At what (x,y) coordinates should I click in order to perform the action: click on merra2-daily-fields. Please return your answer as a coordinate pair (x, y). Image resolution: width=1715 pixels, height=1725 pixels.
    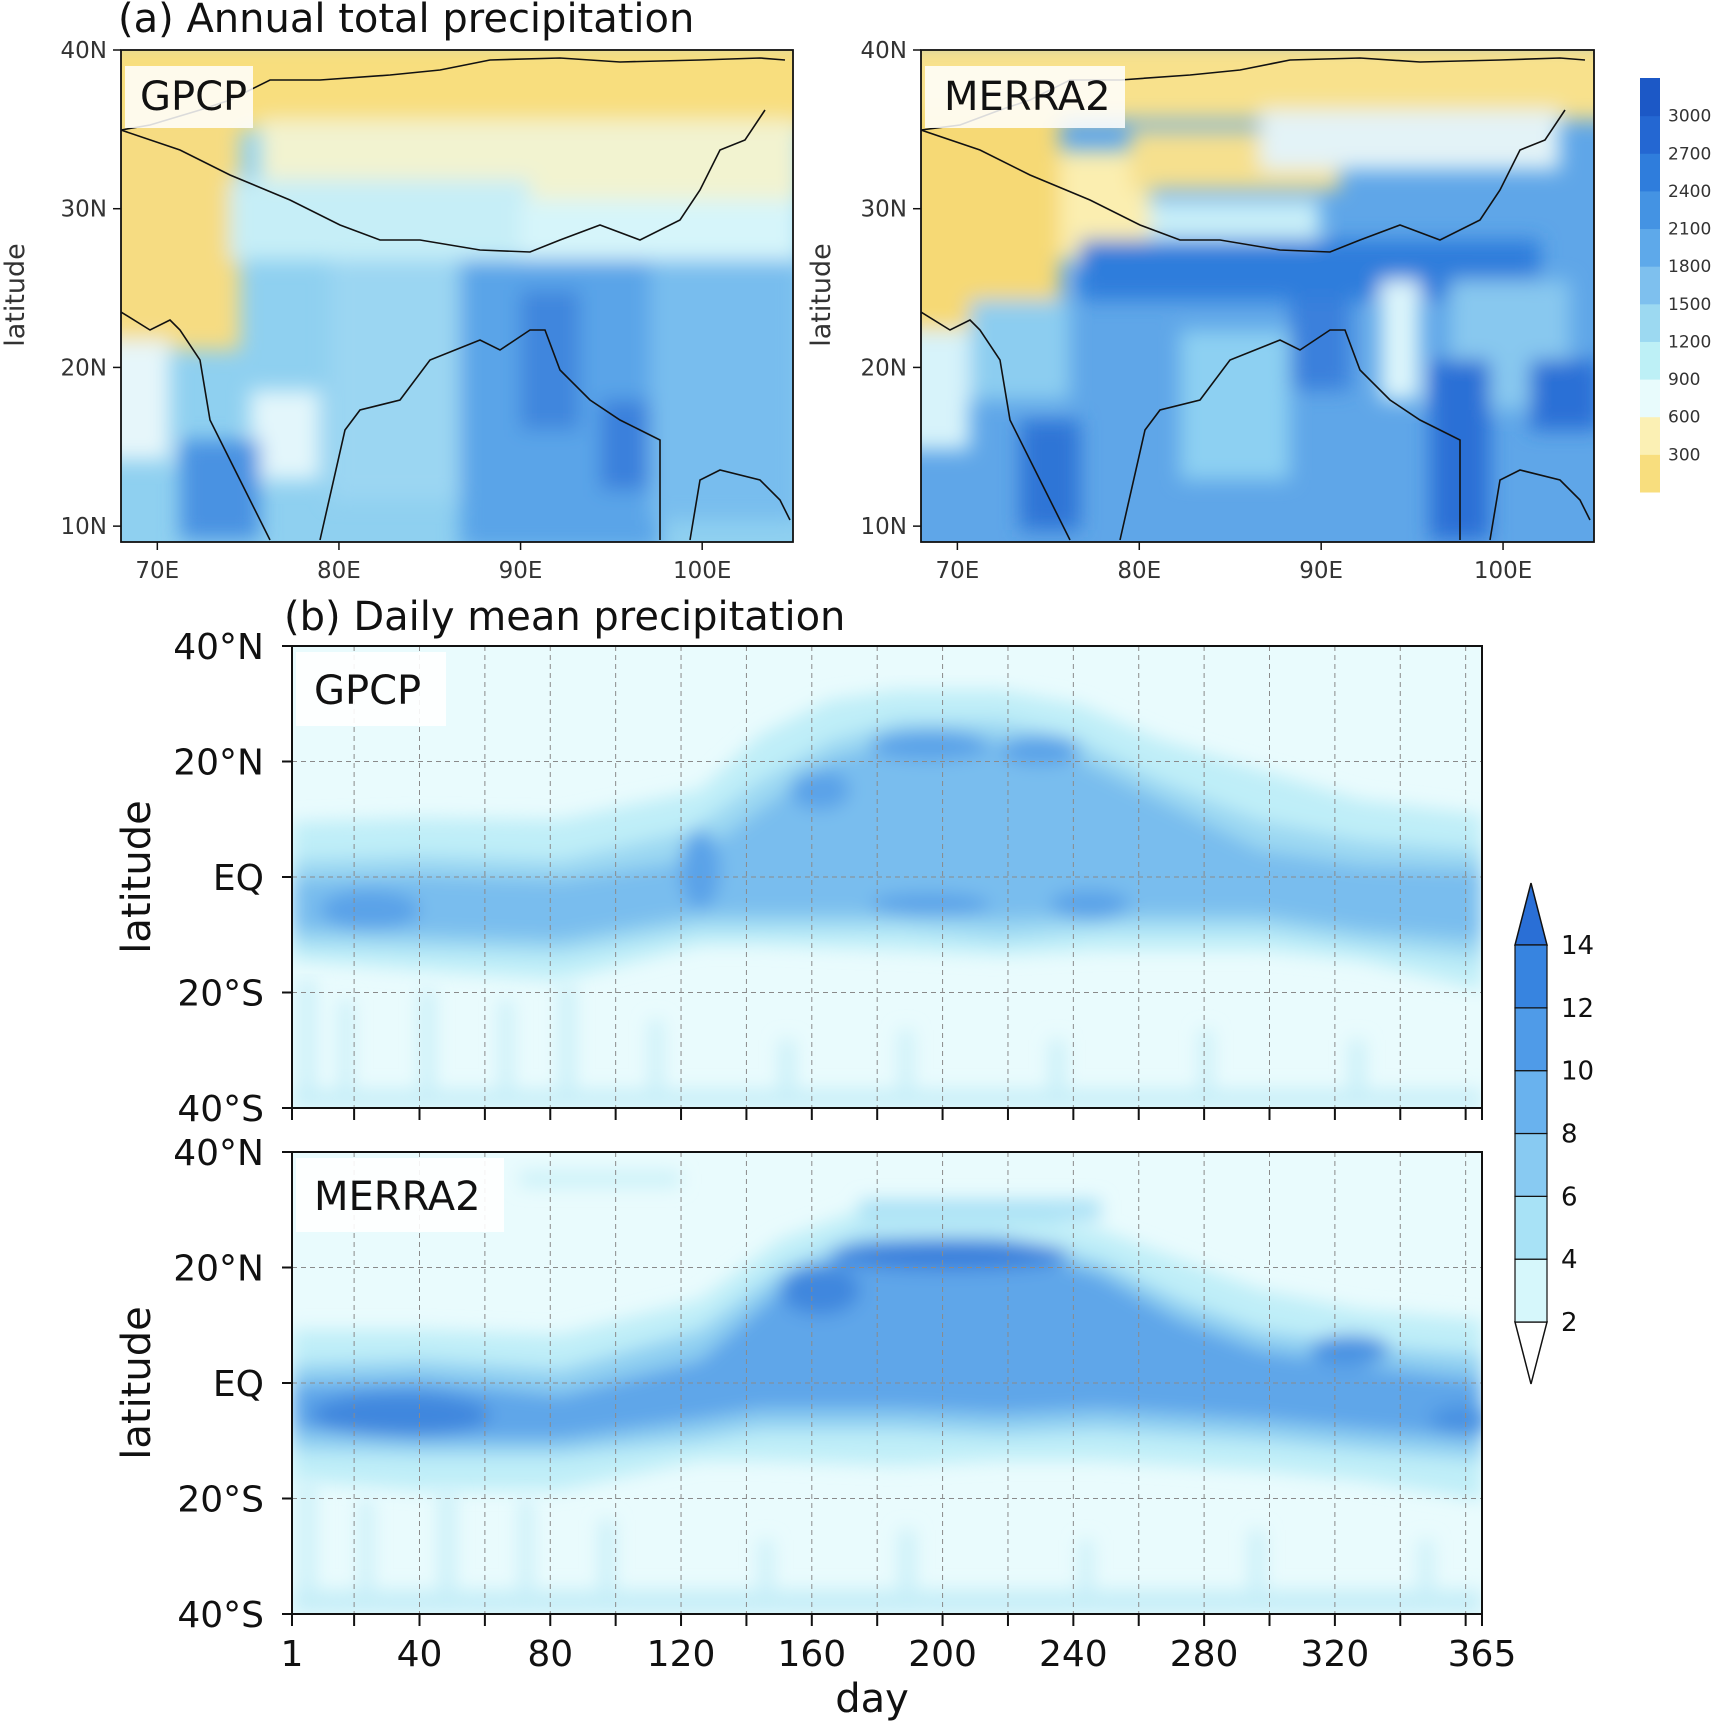
    Looking at the image, I should click on (887, 1336).